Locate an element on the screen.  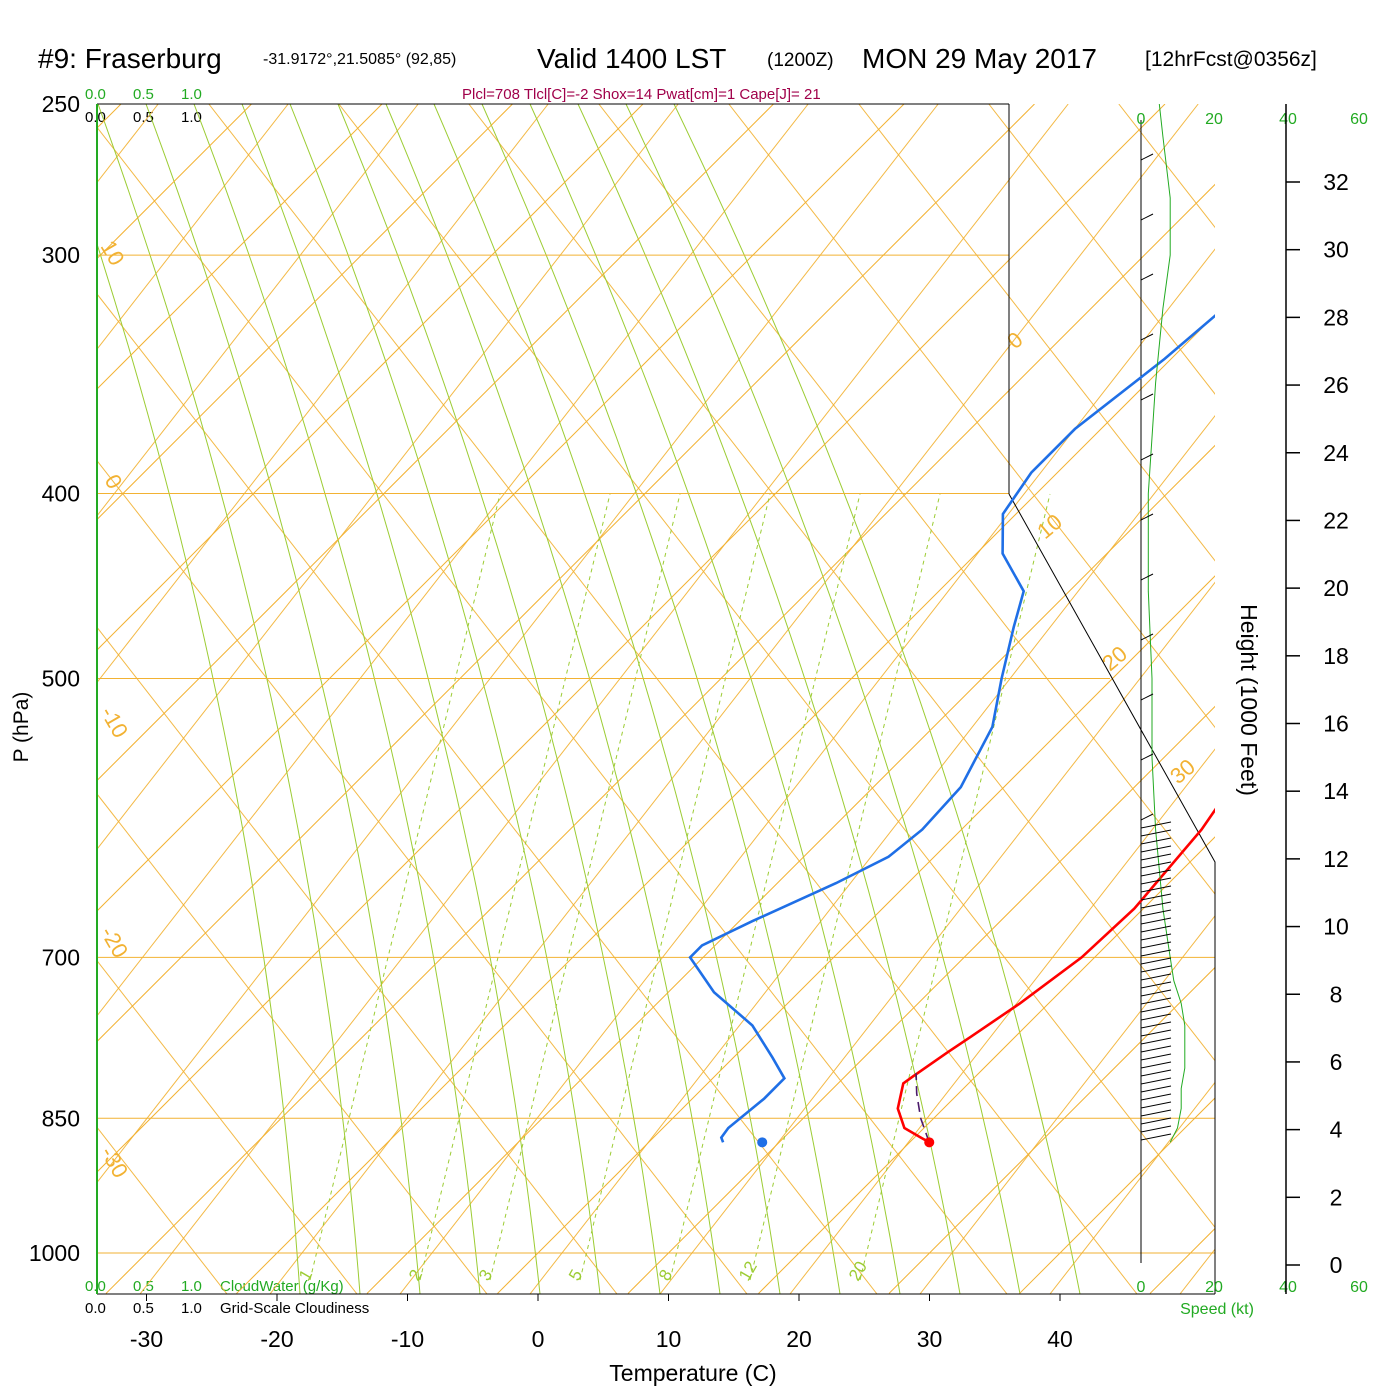
forecast-label: [12hrFcst@0356z] is located at coordinates (1231, 59).